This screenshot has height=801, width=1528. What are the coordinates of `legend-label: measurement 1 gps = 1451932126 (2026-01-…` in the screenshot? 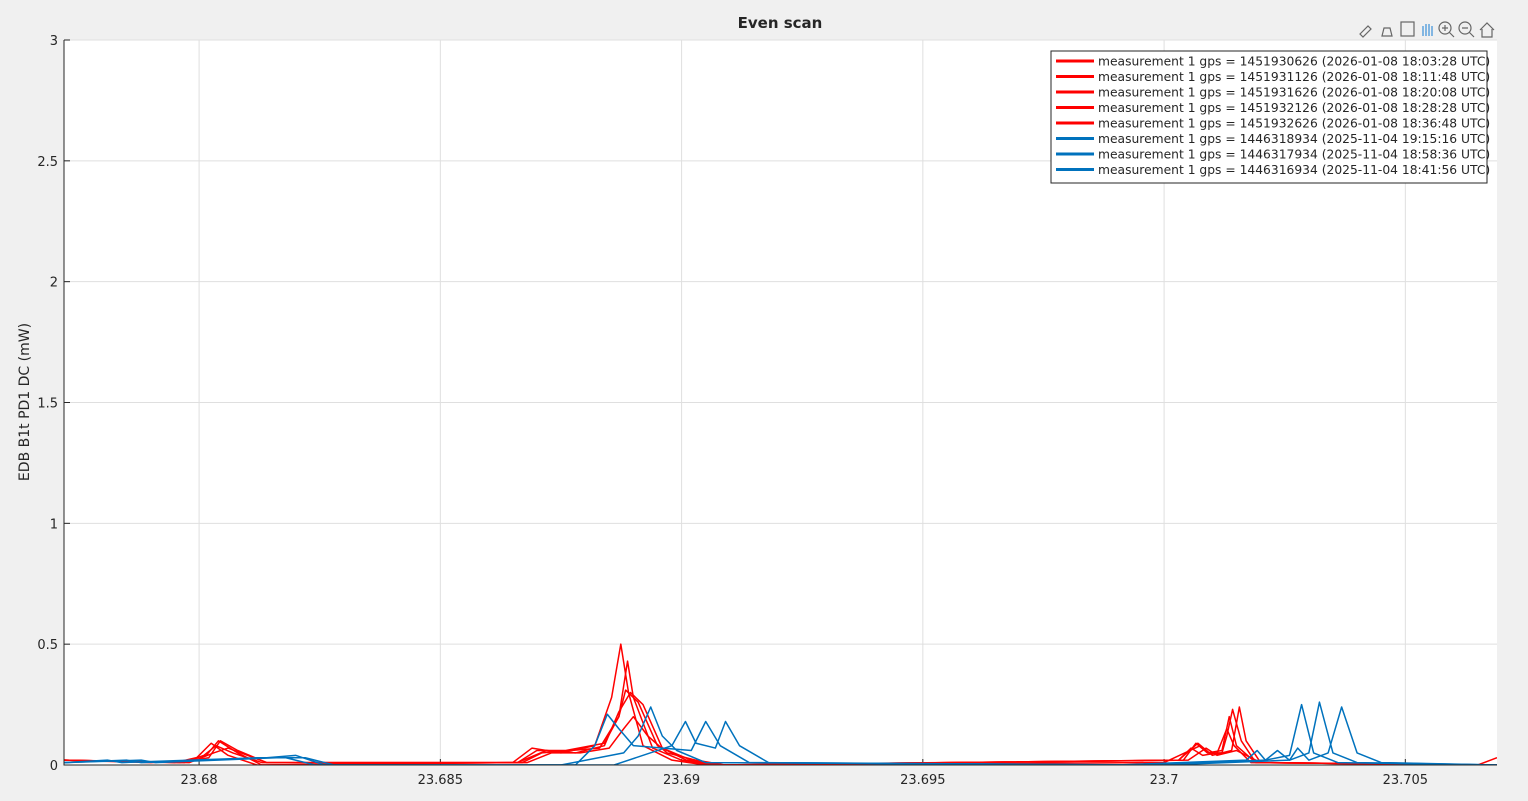 It's located at (1294, 108).